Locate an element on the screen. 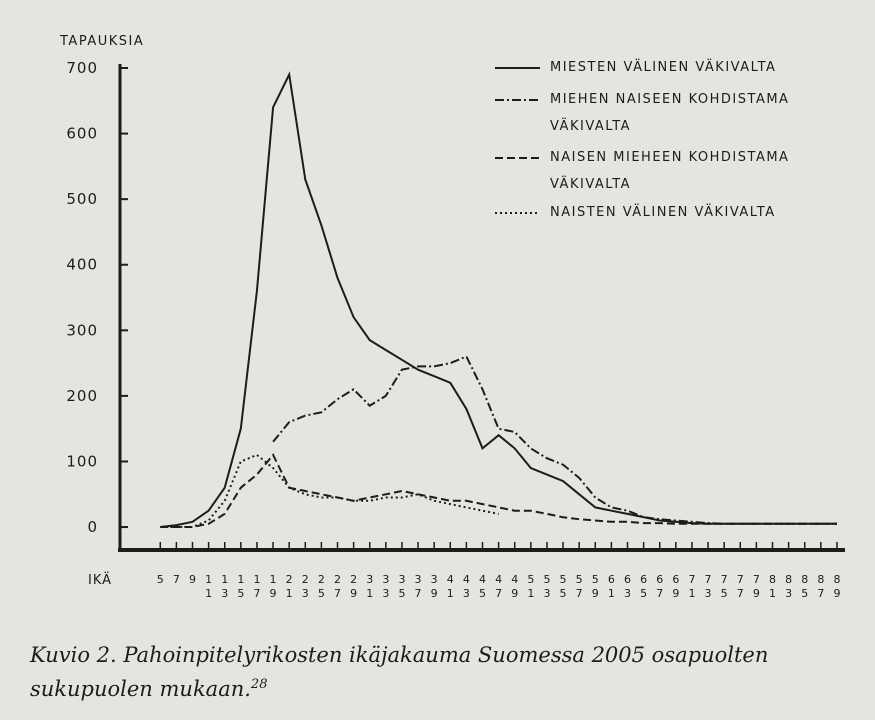 This screenshot has height=720, width=875. legend-label: MIEHEN NAISEEN KOHDISTAMA VÄKIVALTA is located at coordinates (670, 113).